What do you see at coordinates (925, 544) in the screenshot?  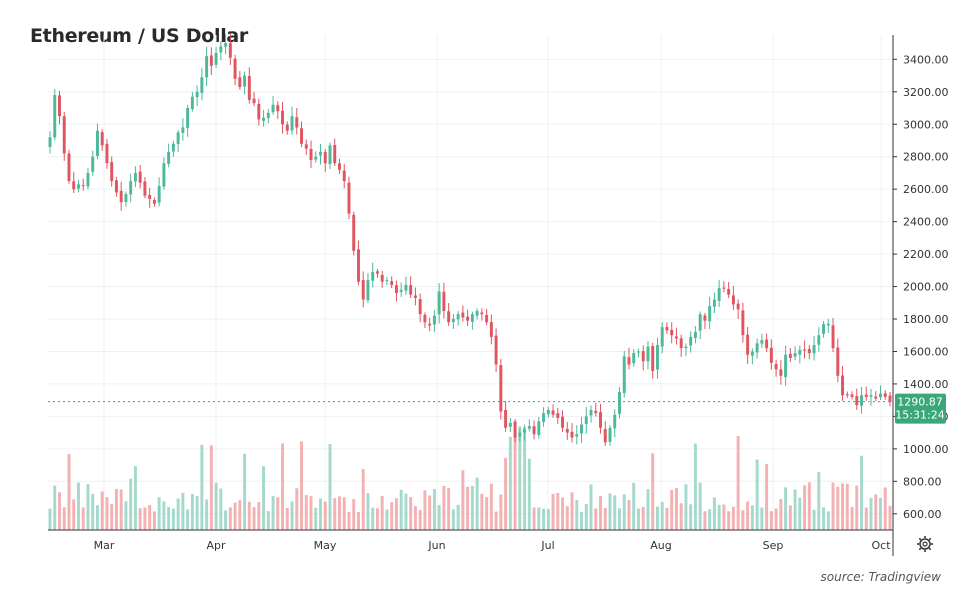 I see `settings-gear-icon` at bounding box center [925, 544].